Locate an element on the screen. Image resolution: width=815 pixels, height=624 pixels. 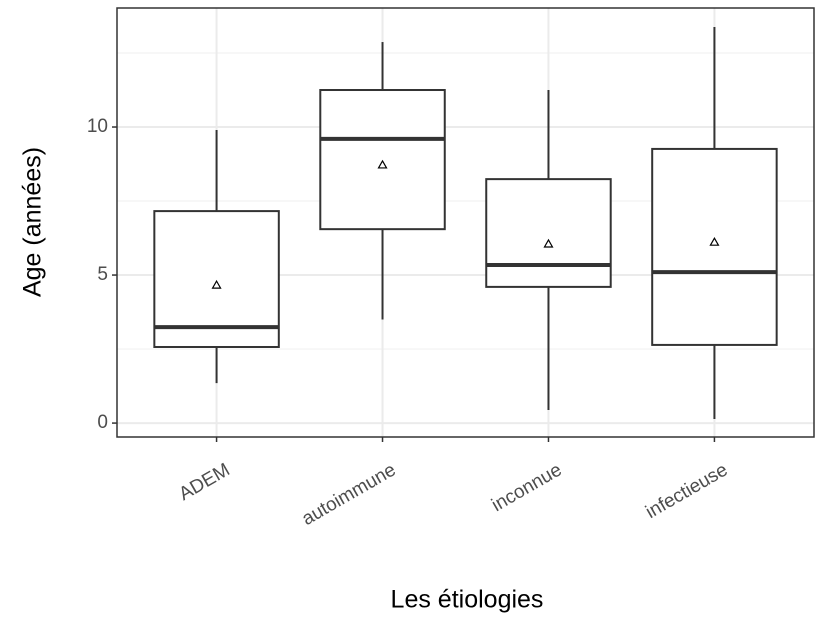
x-axis-label: Les étiologies is located at coordinates (467, 600).